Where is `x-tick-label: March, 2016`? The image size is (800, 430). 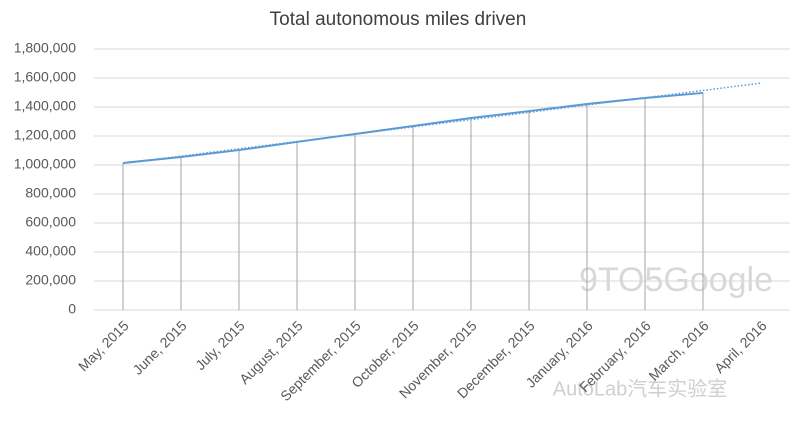
x-tick-label: March, 2016 is located at coordinates (678, 350).